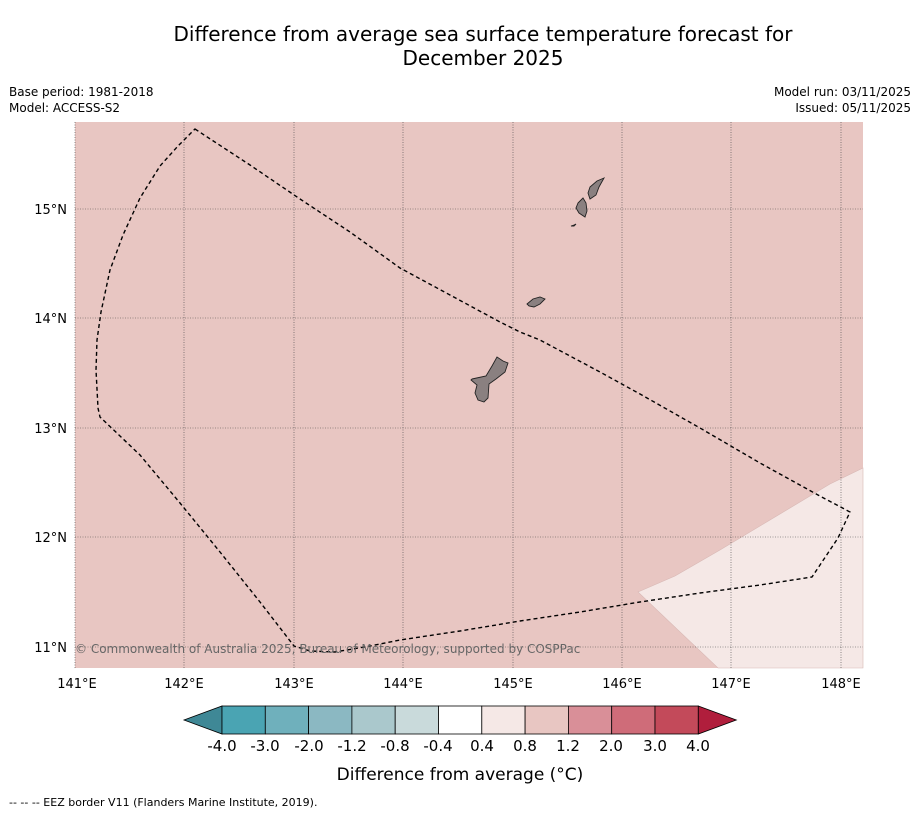 This screenshot has height=816, width=919. What do you see at coordinates (538, 290) in the screenshot?
I see `land-masses` at bounding box center [538, 290].